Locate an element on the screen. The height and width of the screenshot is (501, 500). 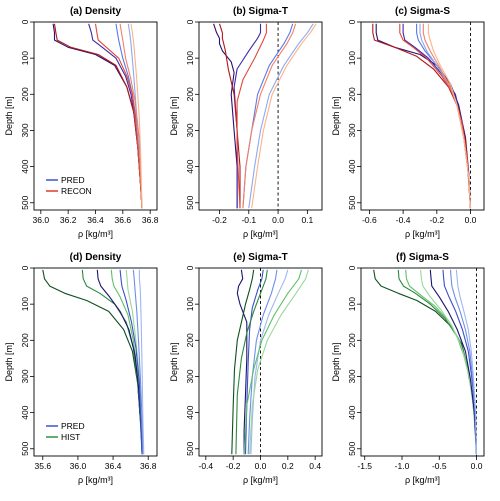
x-tick-label: -1.0 is located at coordinates (402, 466).